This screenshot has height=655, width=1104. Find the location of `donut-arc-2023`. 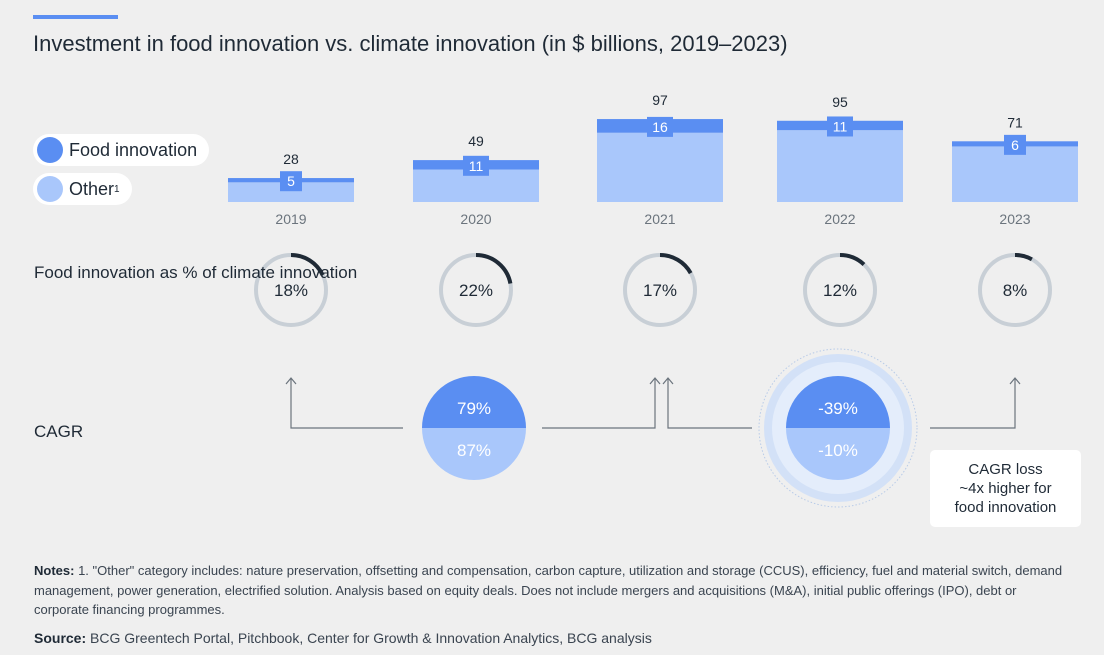

donut-arc-2023 is located at coordinates (1023, 257).